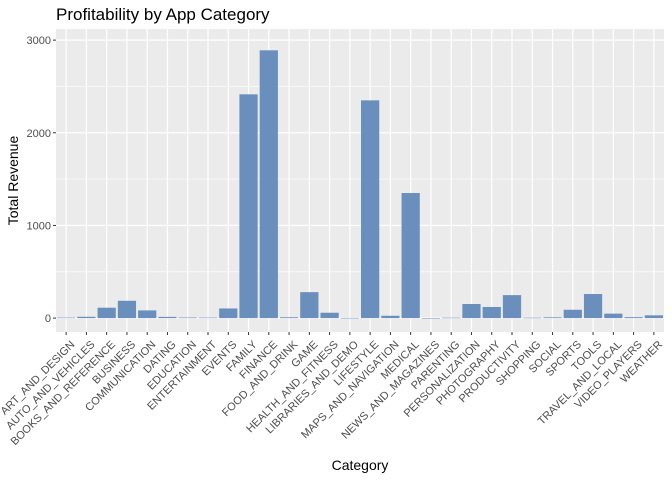  Describe the element at coordinates (653, 317) in the screenshot. I see `bar-weather` at that location.